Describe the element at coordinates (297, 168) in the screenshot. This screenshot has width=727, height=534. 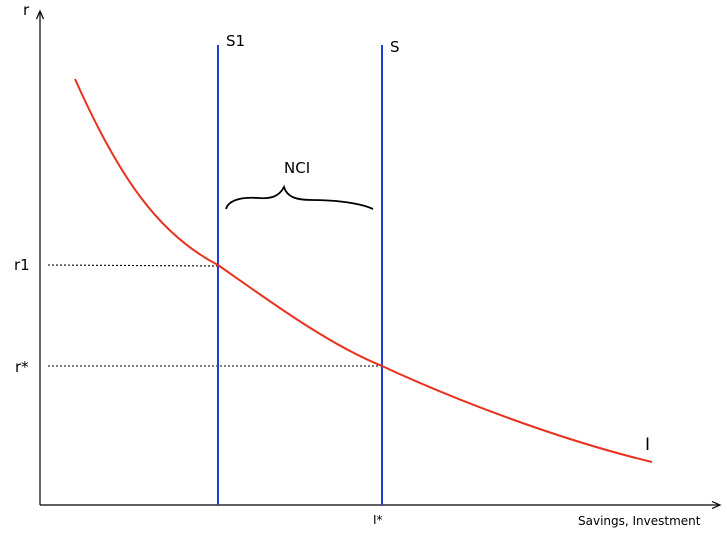
I see `nci-label: NCI` at that location.